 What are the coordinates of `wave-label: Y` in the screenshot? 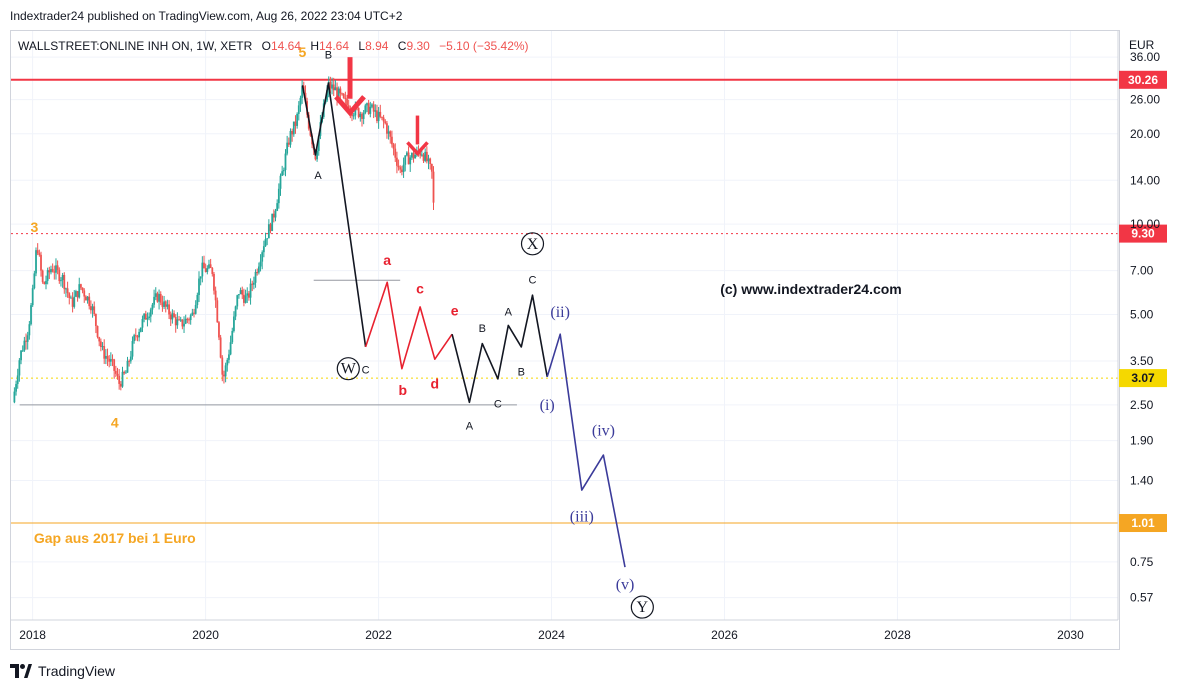 It's located at (643, 607).